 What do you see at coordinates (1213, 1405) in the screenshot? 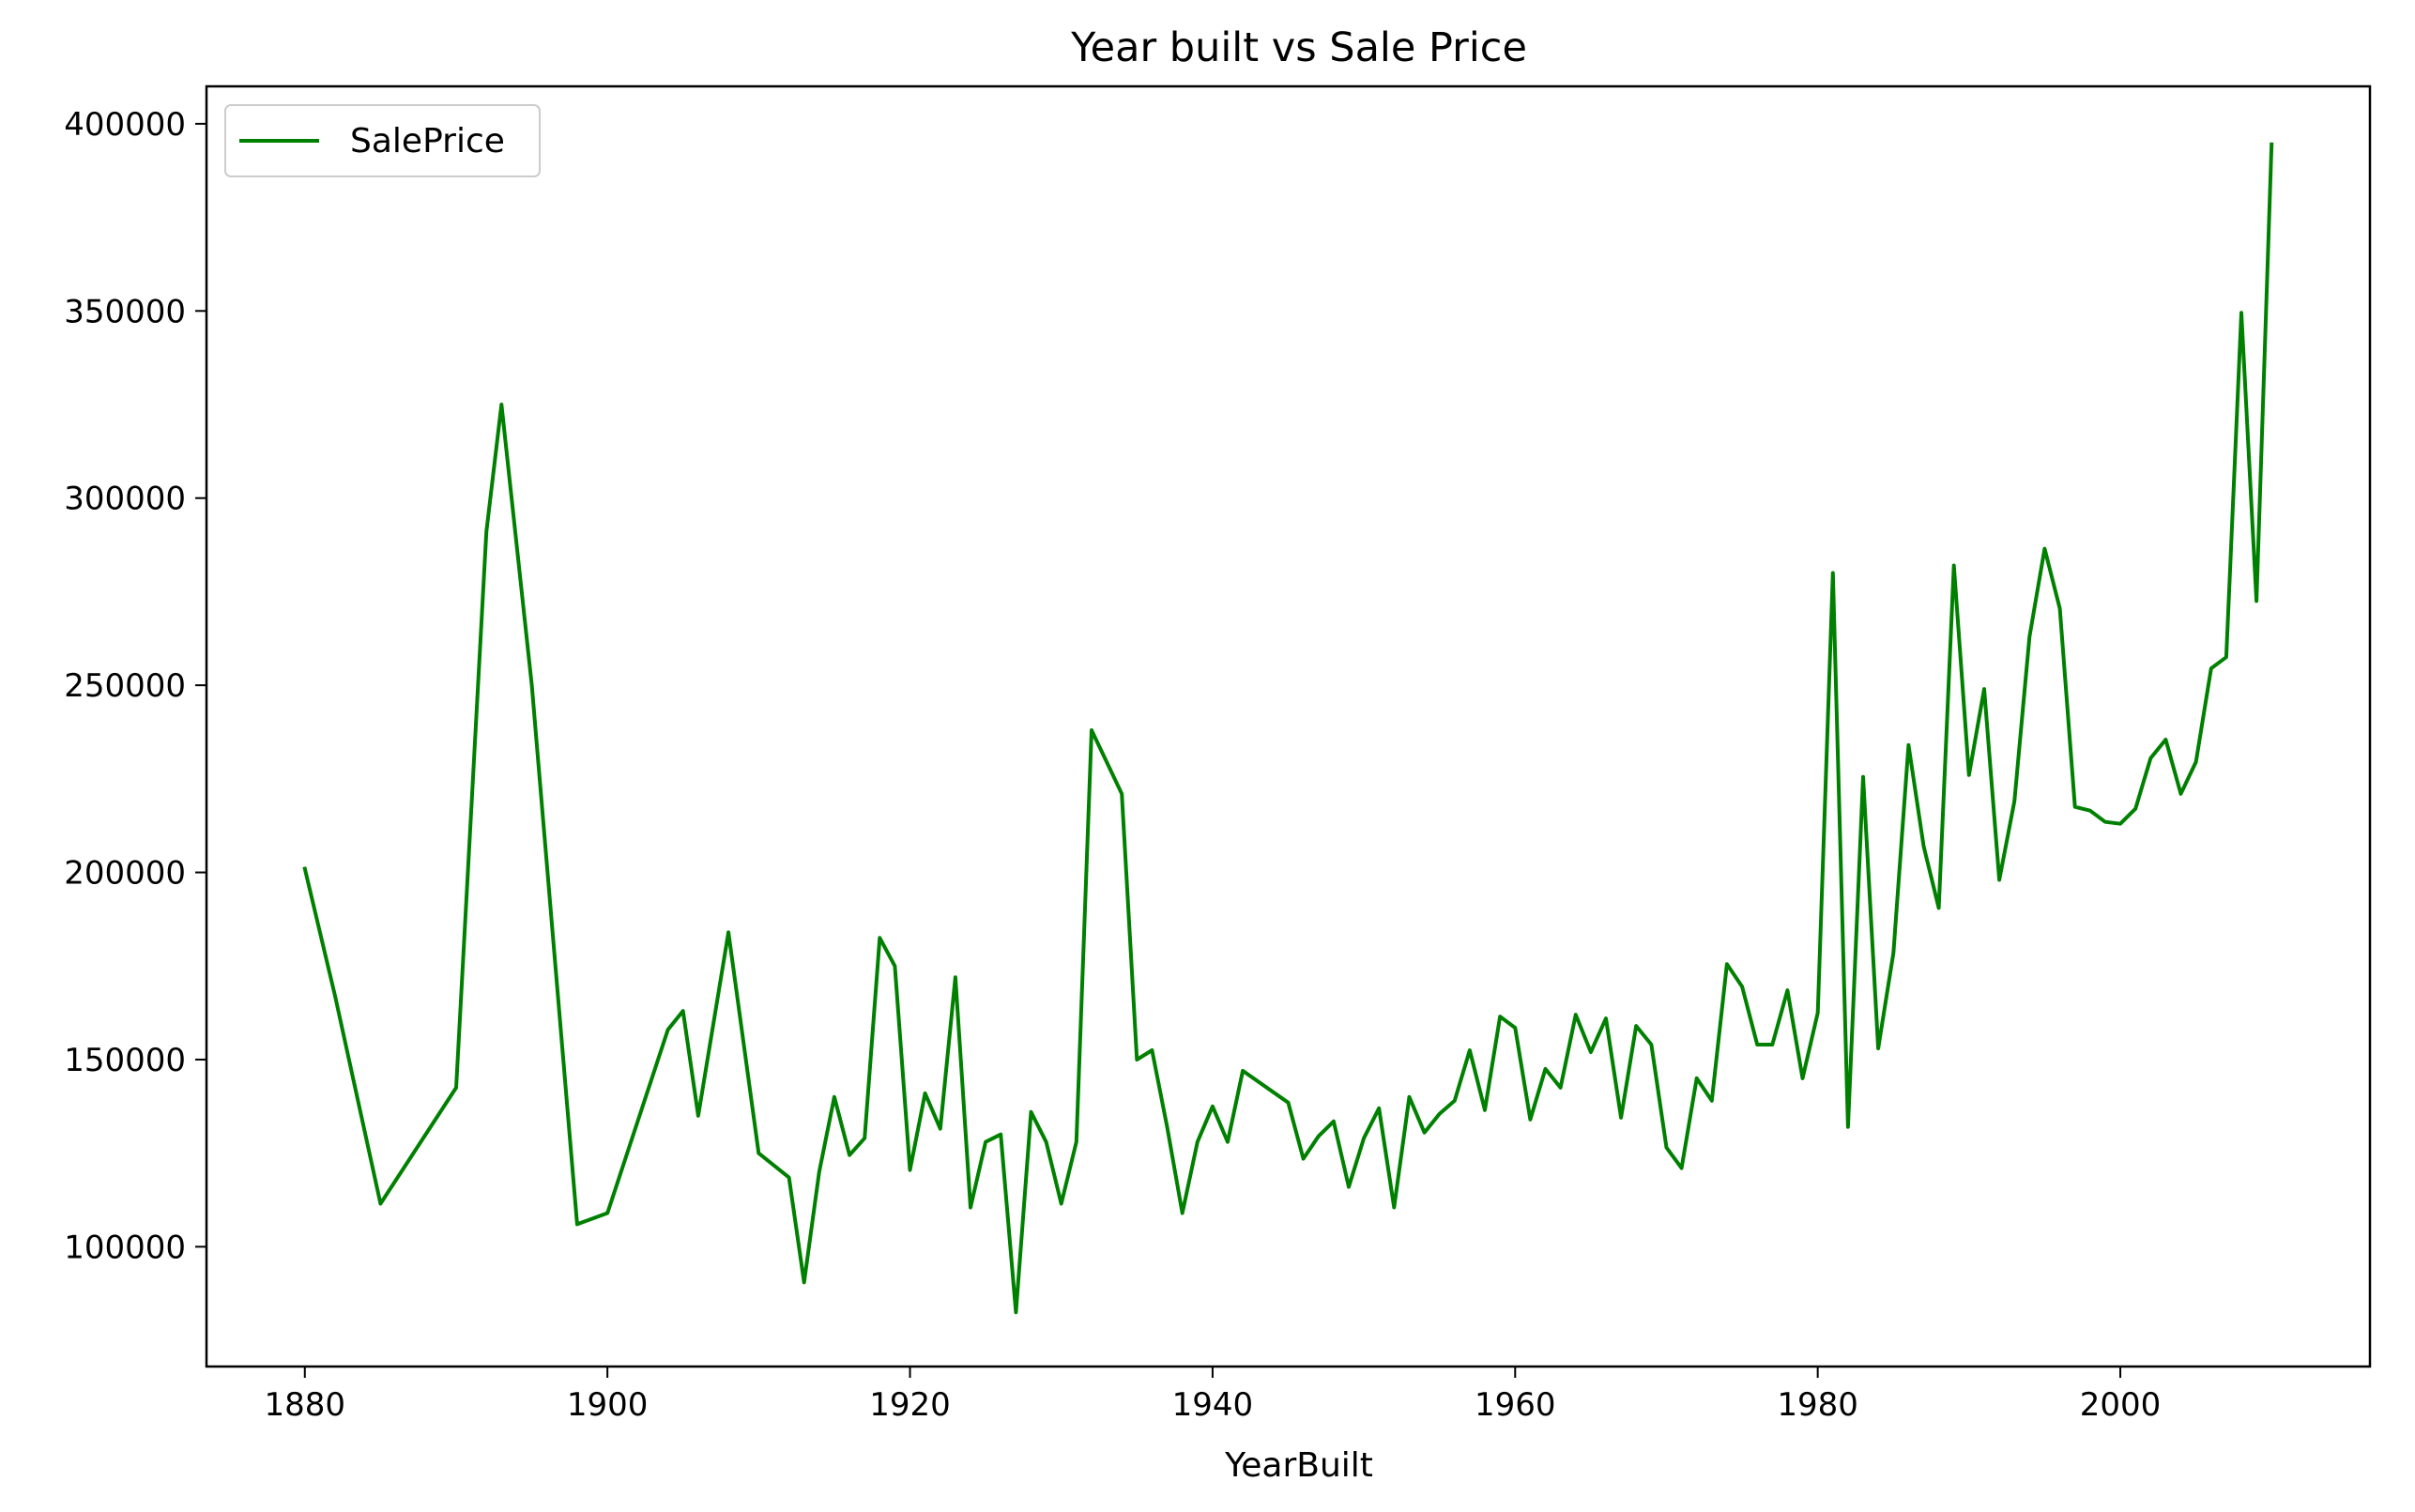
I see `x-tick-label: 1940` at bounding box center [1213, 1405].